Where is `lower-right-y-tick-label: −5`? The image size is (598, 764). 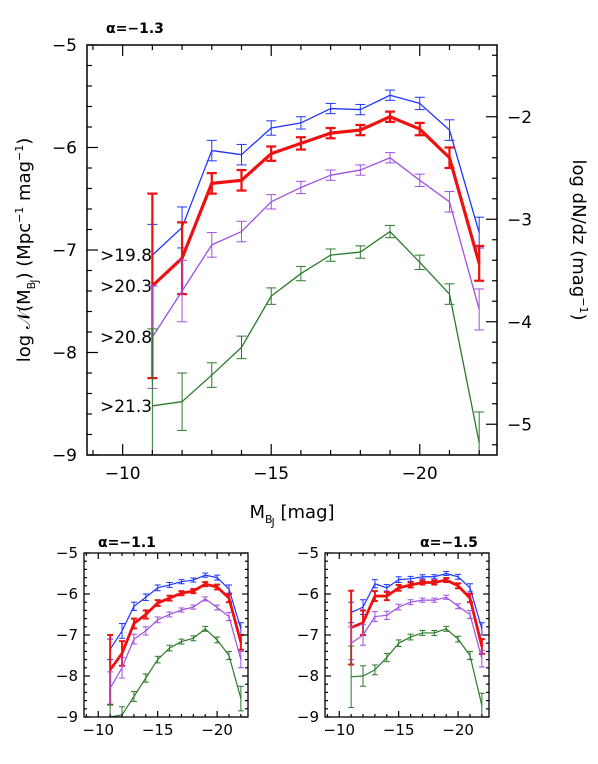
lower-right-y-tick-label: −5 is located at coordinates (308, 553).